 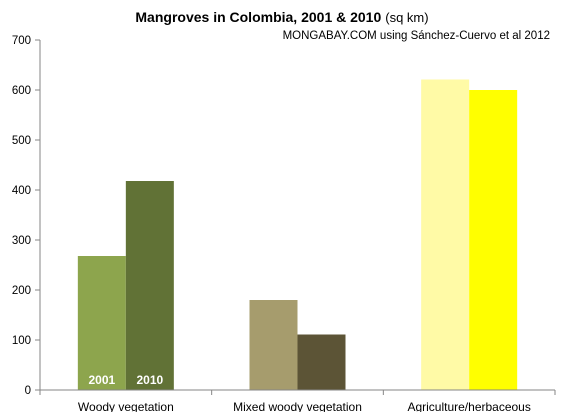 What do you see at coordinates (21, 141) in the screenshot?
I see `y-tick-label: 500` at bounding box center [21, 141].